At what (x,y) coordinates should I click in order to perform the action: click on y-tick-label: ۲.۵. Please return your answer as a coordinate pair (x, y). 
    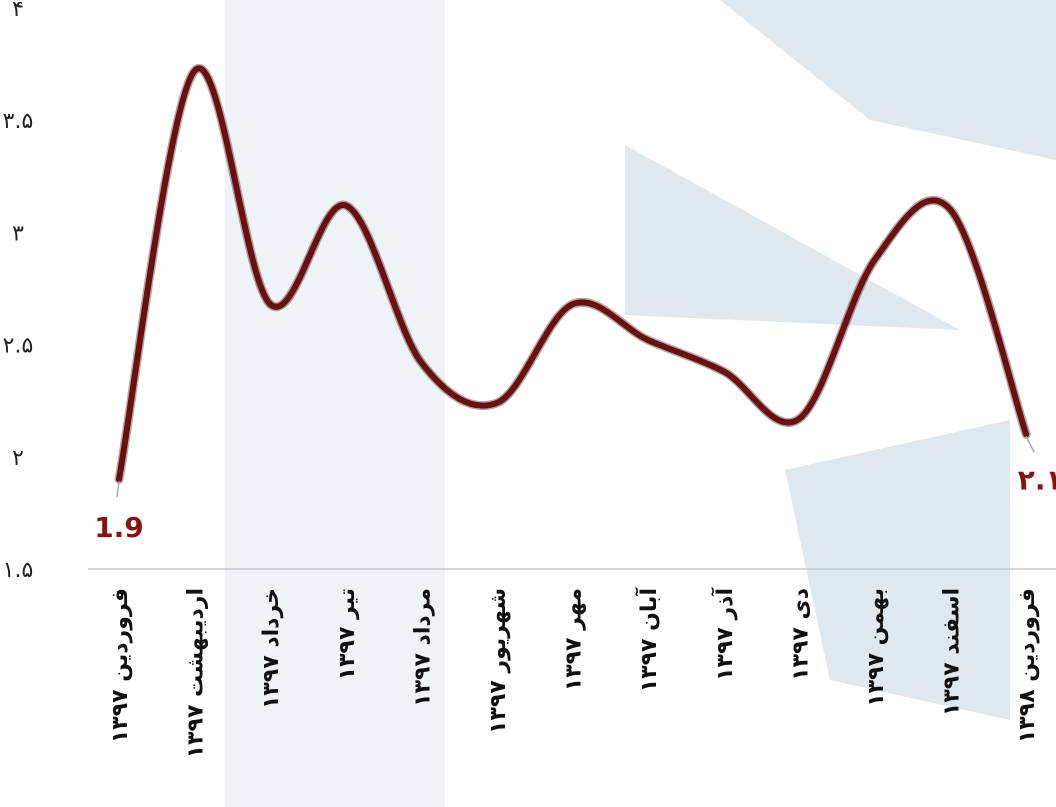
    Looking at the image, I should click on (18, 346).